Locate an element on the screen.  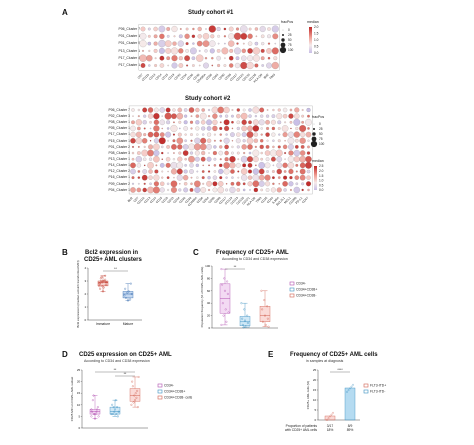
color-legend-label: 2.0 is located at coordinates (316, 27).